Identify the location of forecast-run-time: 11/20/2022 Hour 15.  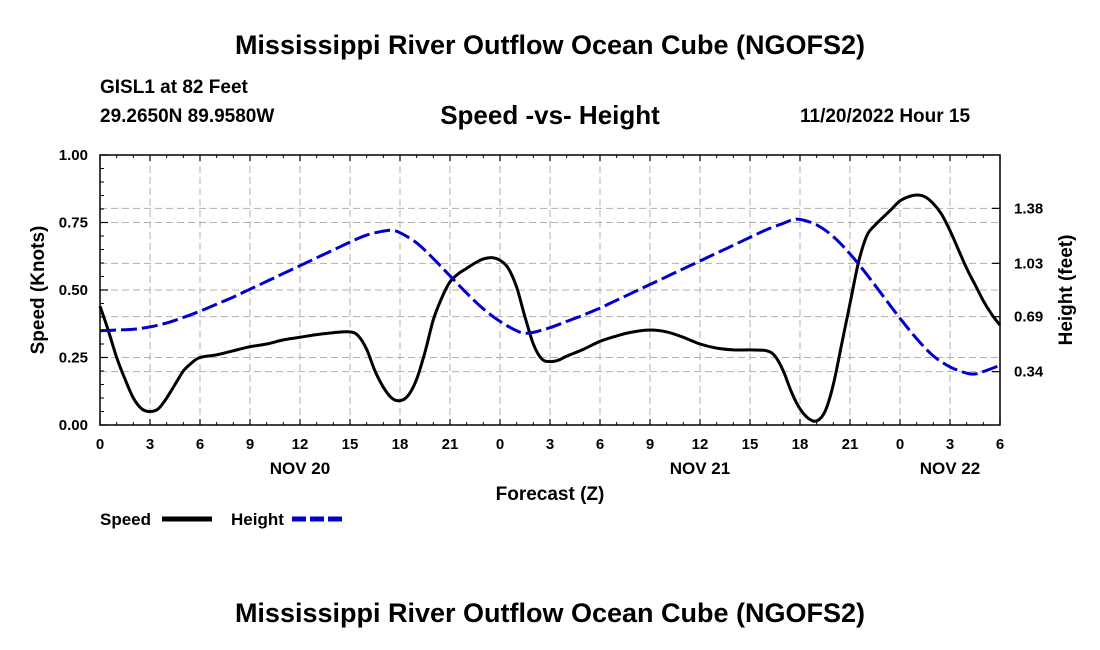
(885, 116).